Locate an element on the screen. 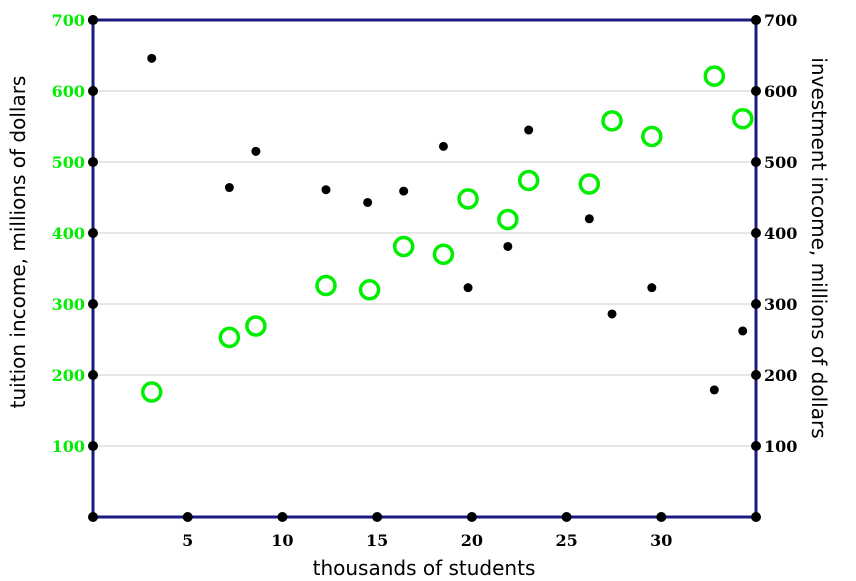  left-axis-title: tuition income, millions of dollars is located at coordinates (18, 242).